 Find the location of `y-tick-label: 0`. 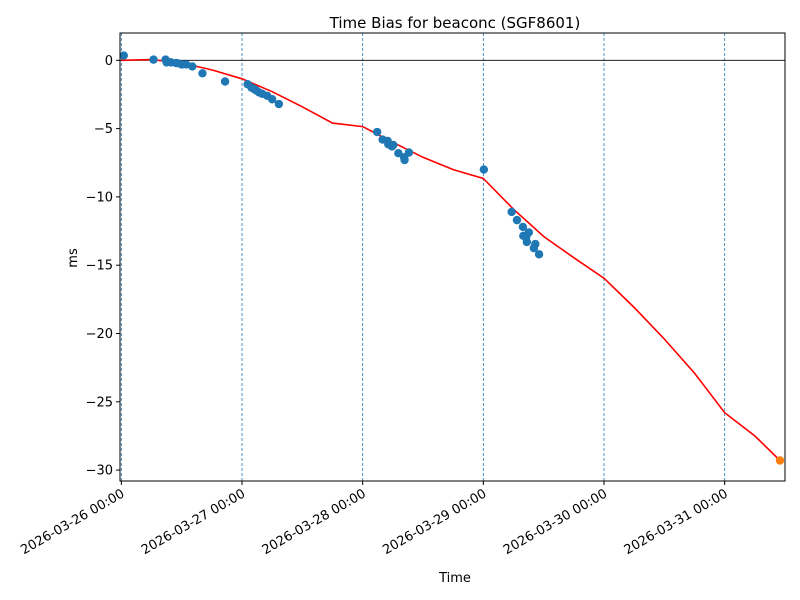

y-tick-label: 0 is located at coordinates (109, 61).